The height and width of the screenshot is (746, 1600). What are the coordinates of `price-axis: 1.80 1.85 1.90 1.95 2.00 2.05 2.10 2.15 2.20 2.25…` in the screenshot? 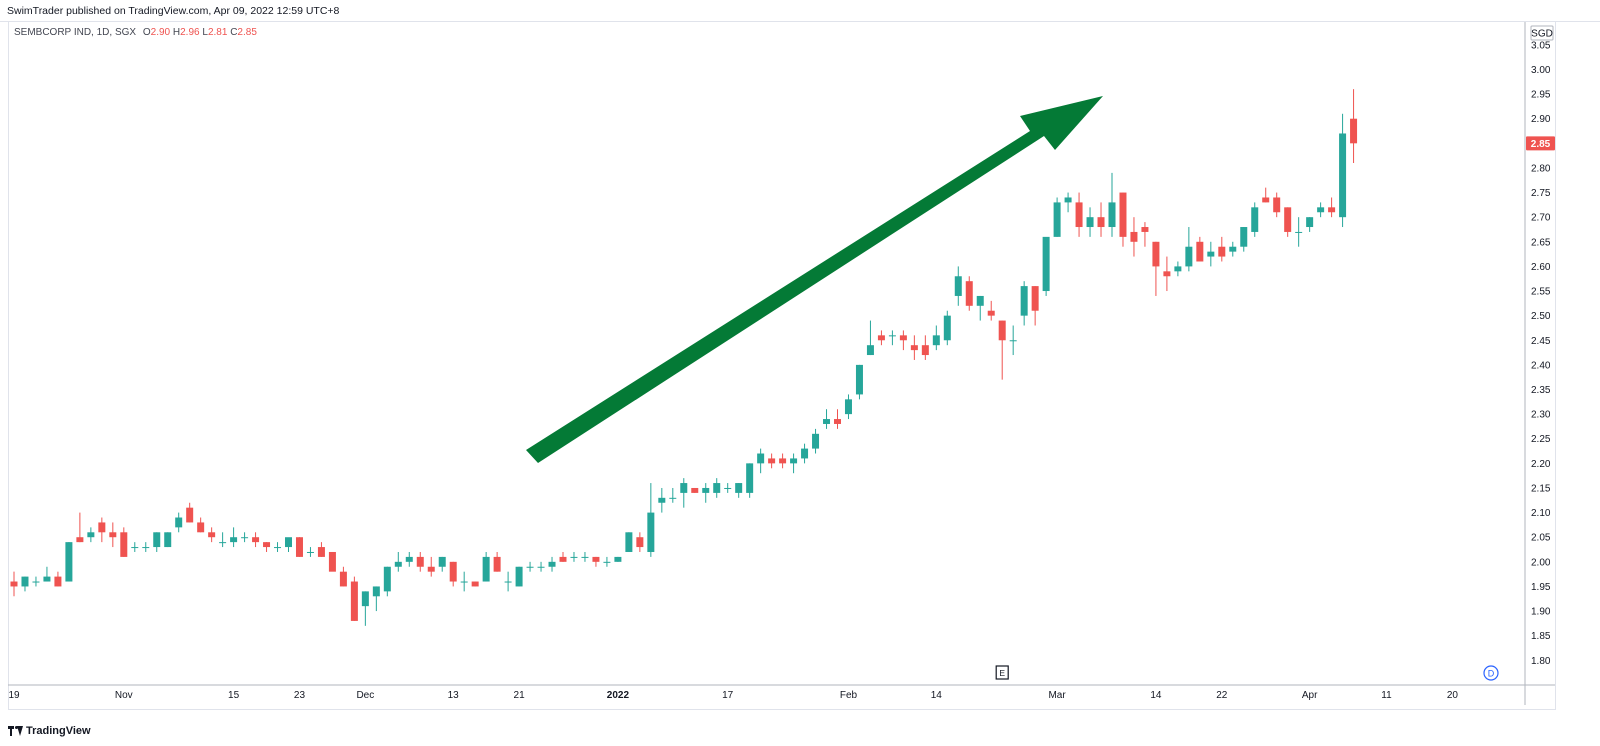 It's located at (1541, 353).